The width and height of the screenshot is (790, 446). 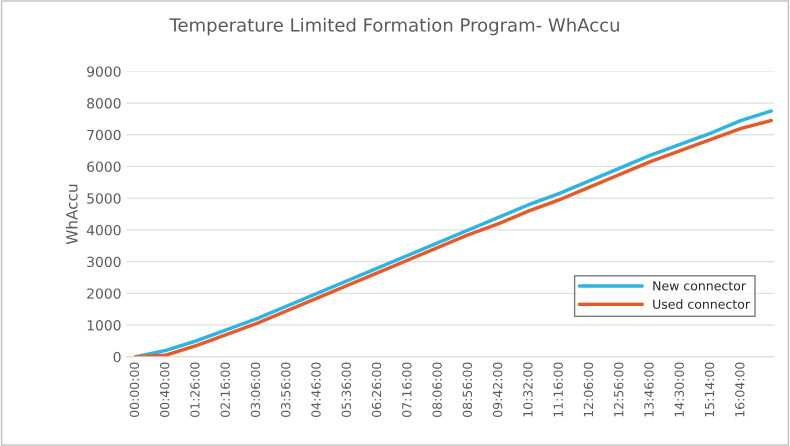 What do you see at coordinates (316, 389) in the screenshot?
I see `x-tick-label: 04:46:00` at bounding box center [316, 389].